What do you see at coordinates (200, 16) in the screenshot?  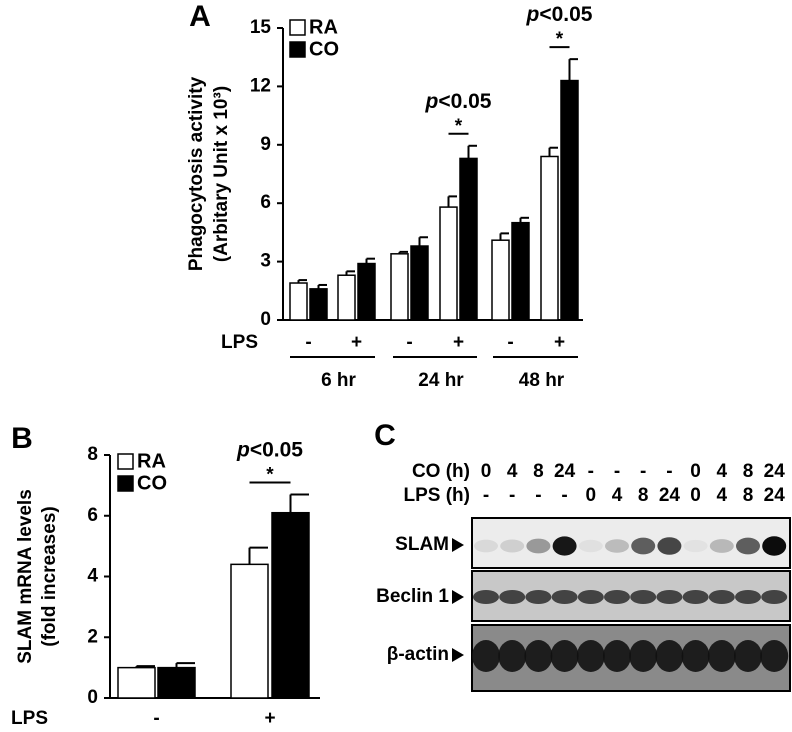 I see `panel-label: A` at bounding box center [200, 16].